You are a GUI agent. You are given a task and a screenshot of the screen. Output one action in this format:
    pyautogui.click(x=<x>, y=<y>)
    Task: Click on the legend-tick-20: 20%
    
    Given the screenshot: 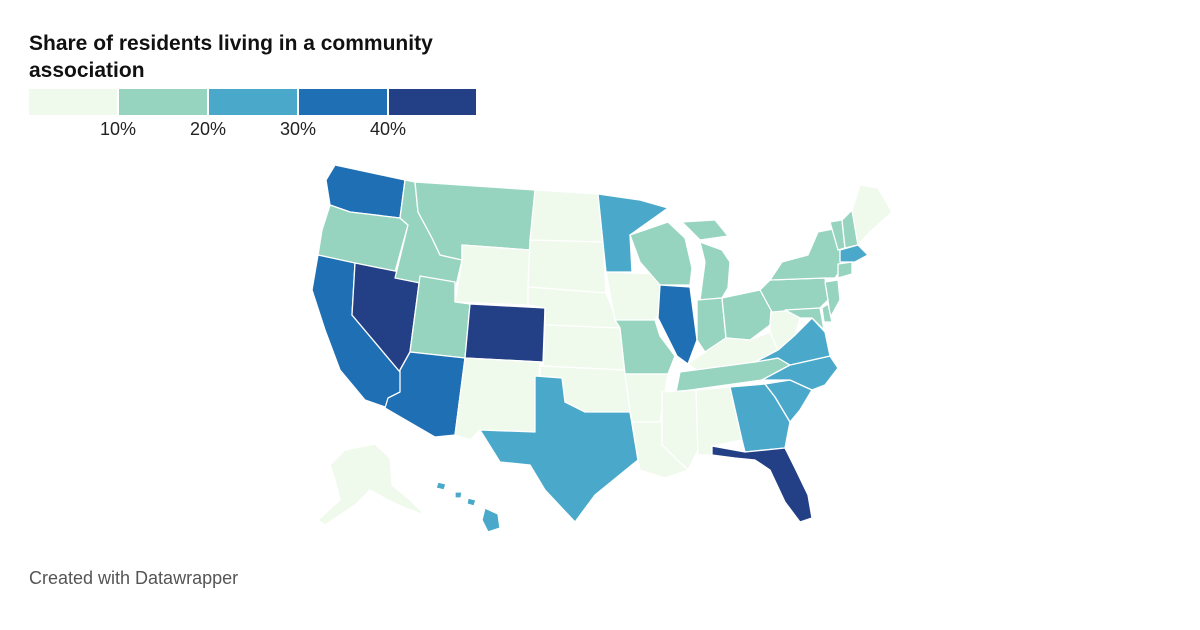 What is the action you would take?
    pyautogui.click(x=208, y=129)
    